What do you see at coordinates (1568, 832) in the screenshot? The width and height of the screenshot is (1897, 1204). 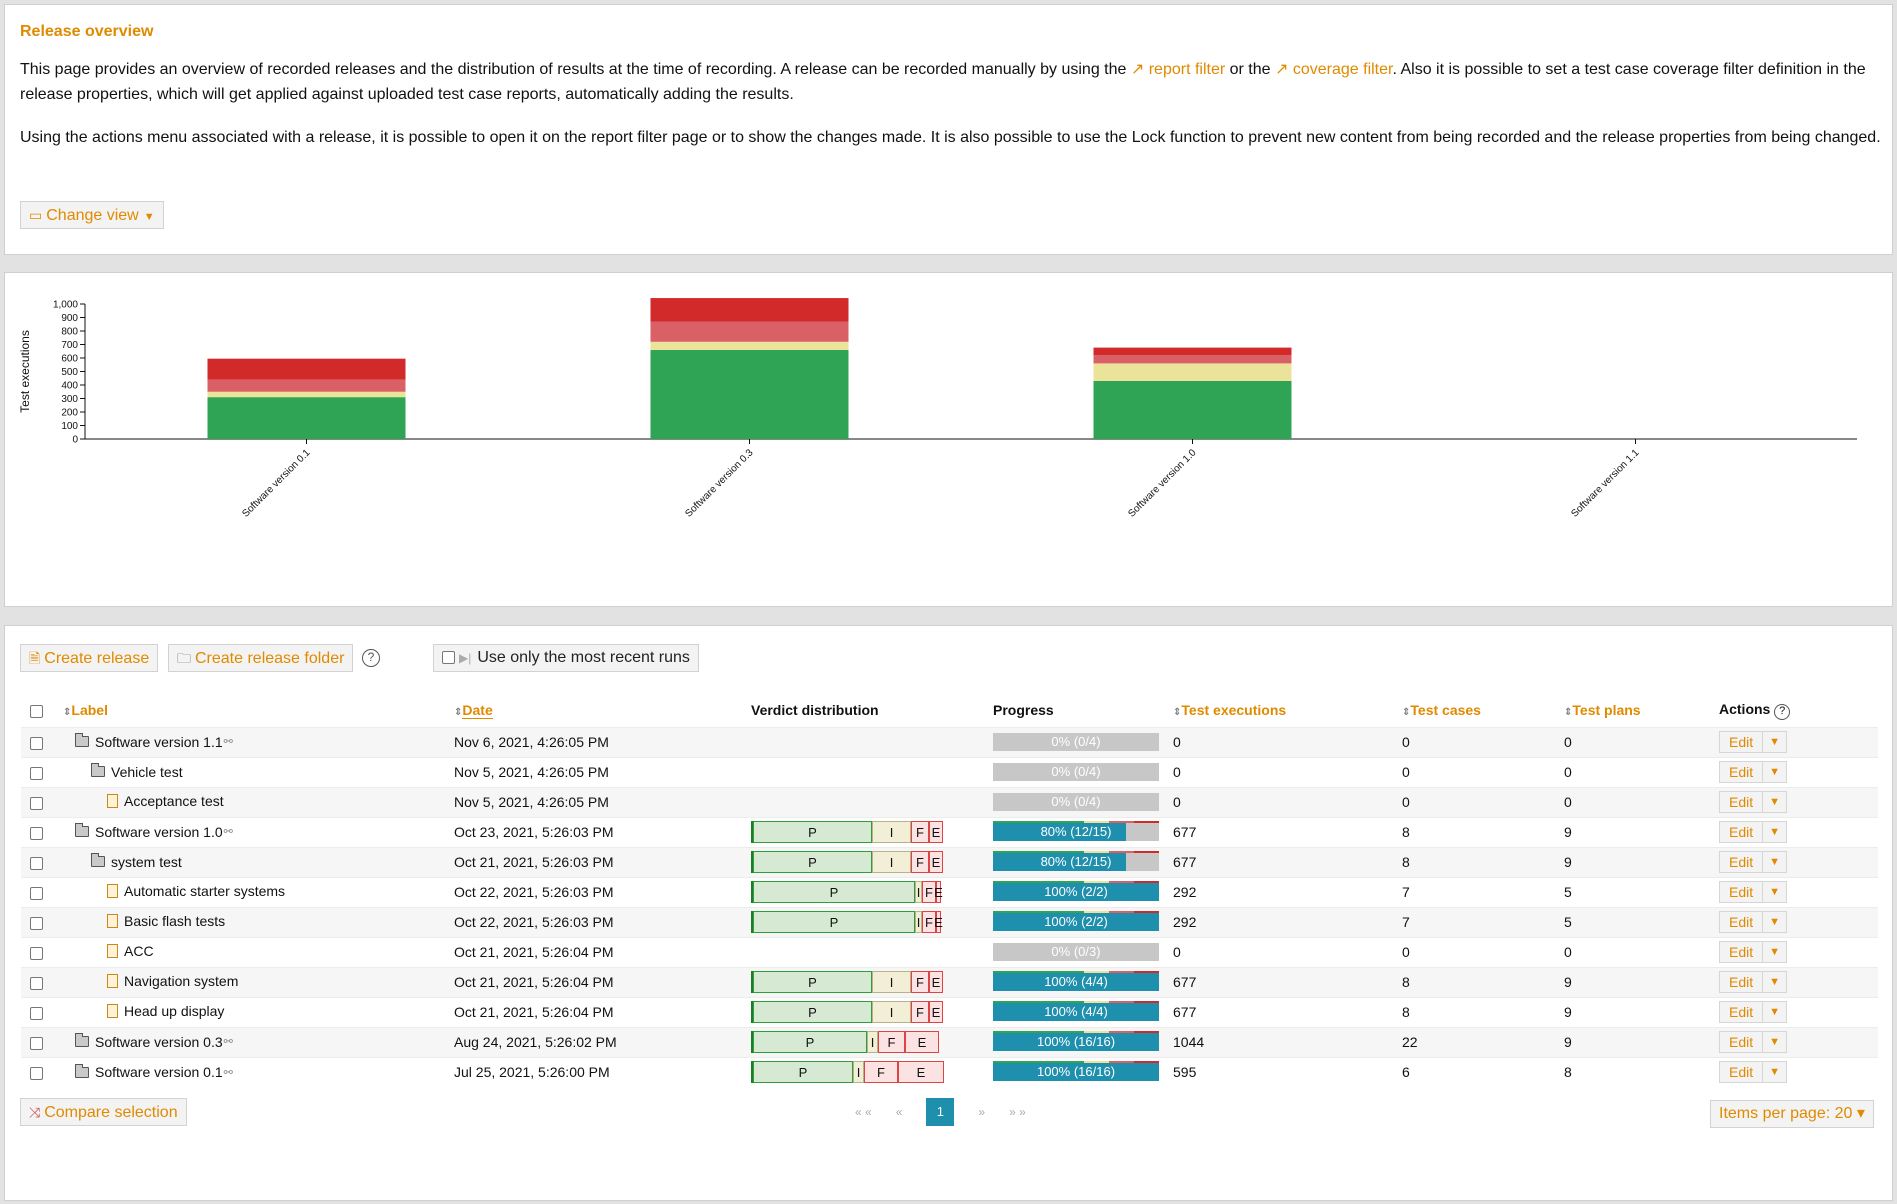 I see `row-plans: 9` at bounding box center [1568, 832].